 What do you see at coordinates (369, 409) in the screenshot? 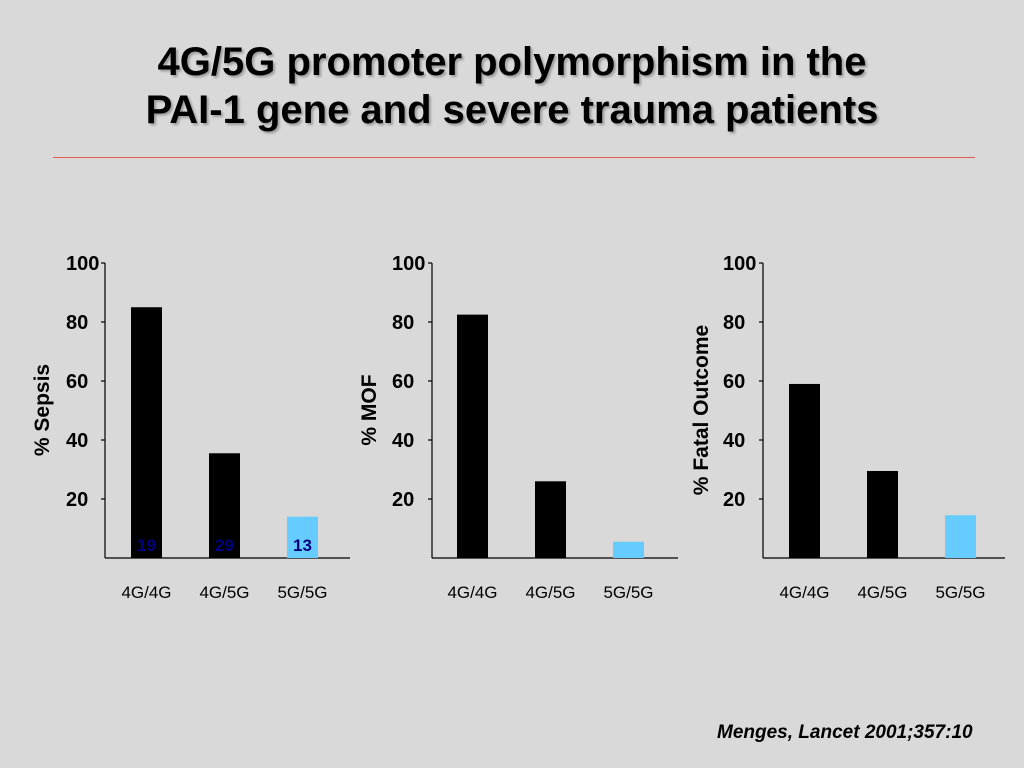
I see `y-axis-title: % MOF` at bounding box center [369, 409].